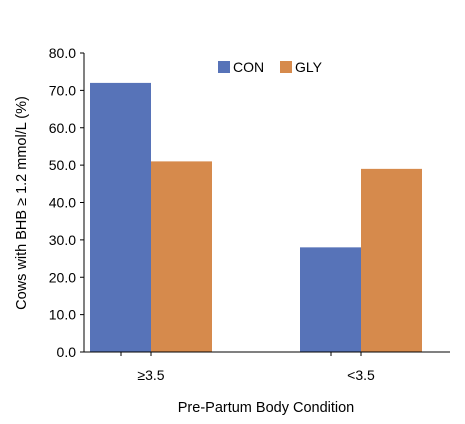 This screenshot has width=465, height=424. What do you see at coordinates (62, 203) in the screenshot?
I see `y-tick-label: 40.0` at bounding box center [62, 203].